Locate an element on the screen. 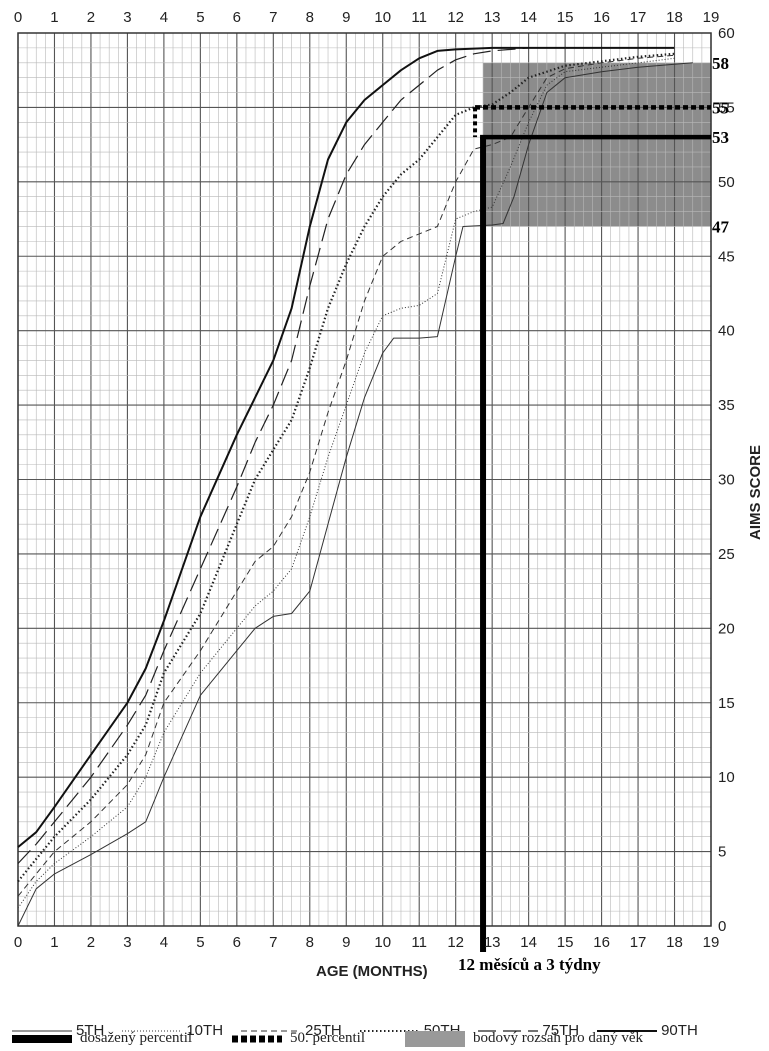  x-tick-label-bottom: 19 is located at coordinates (711, 942).